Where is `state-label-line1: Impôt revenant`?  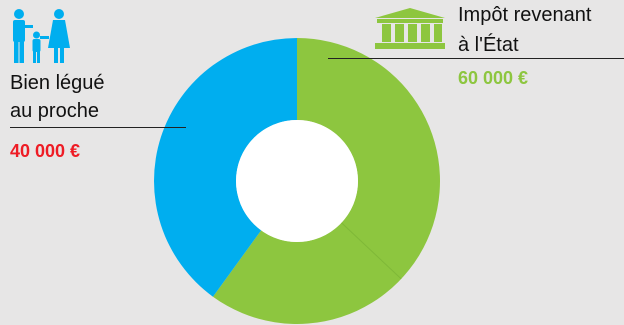 state-label-line1: Impôt revenant is located at coordinates (525, 15).